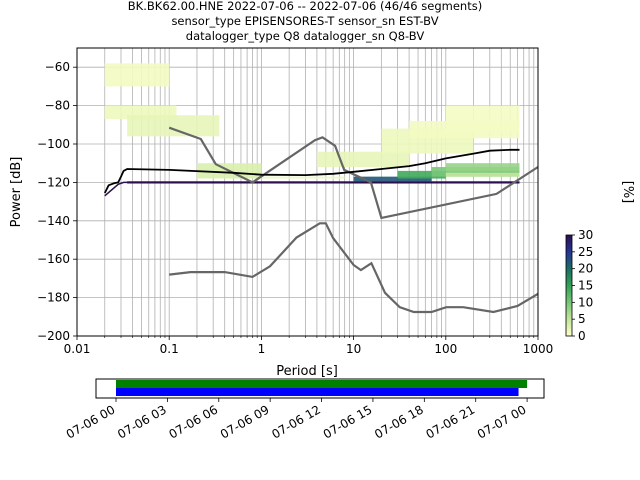 This screenshot has width=640, height=480. What do you see at coordinates (353, 349) in the screenshot?
I see `x-tick-label: 10` at bounding box center [353, 349].